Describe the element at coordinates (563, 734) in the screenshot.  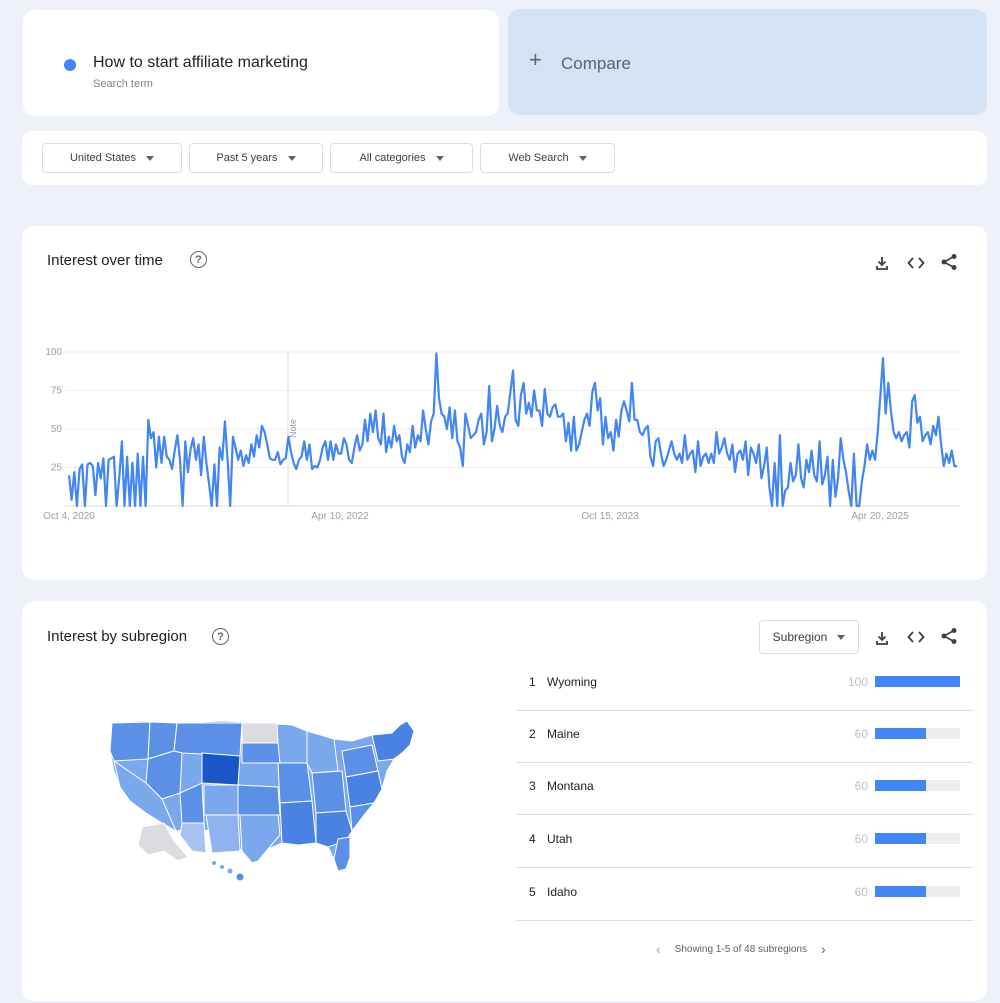
I see `subregion-name: Maine` at that location.